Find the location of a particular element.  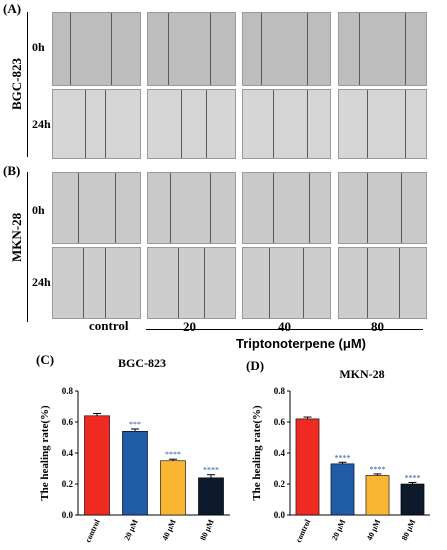

micrograph-b-24h-control is located at coordinates (96, 283).